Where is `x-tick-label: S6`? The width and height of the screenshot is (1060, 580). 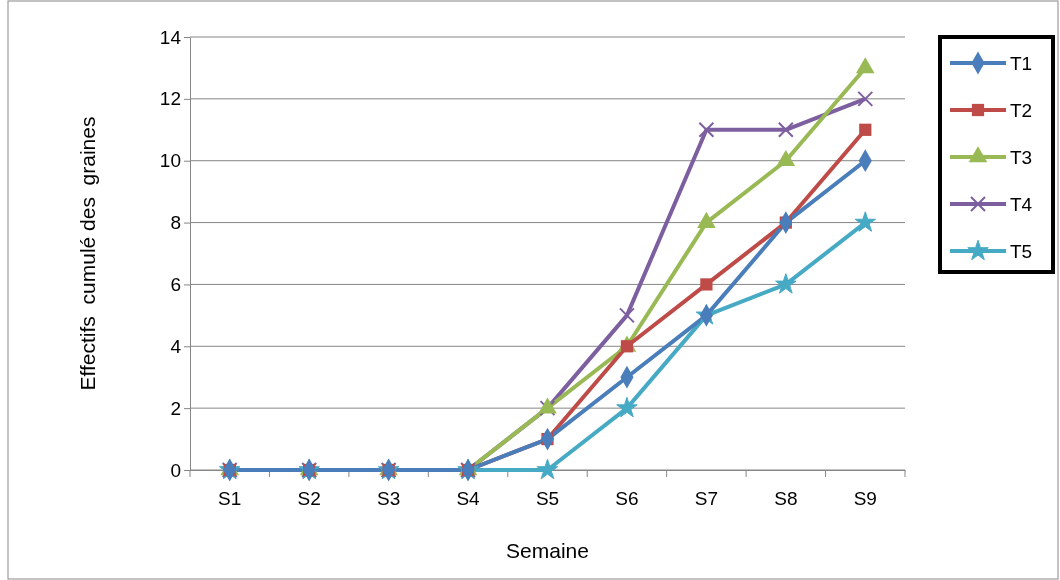
x-tick-label: S6 is located at coordinates (627, 499).